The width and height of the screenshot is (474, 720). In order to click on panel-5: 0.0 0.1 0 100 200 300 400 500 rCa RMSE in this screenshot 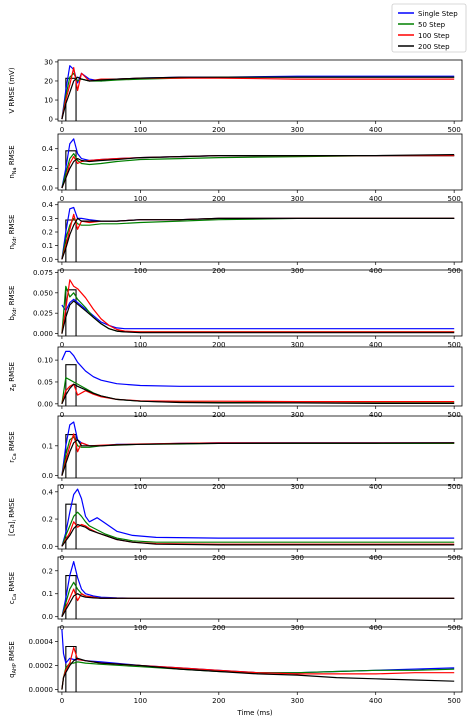, I will do `click(235, 453)`.